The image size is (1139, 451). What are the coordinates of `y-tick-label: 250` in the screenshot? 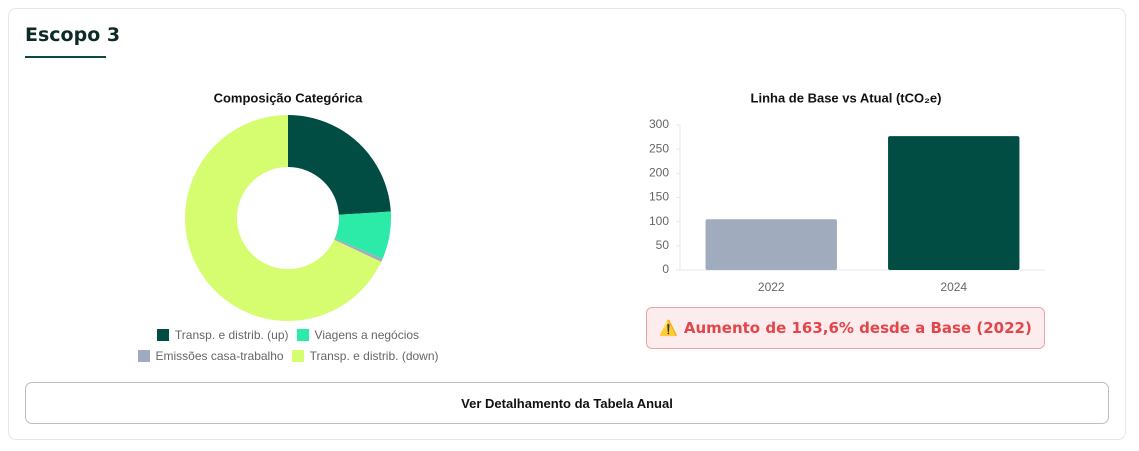 It's located at (659, 148).